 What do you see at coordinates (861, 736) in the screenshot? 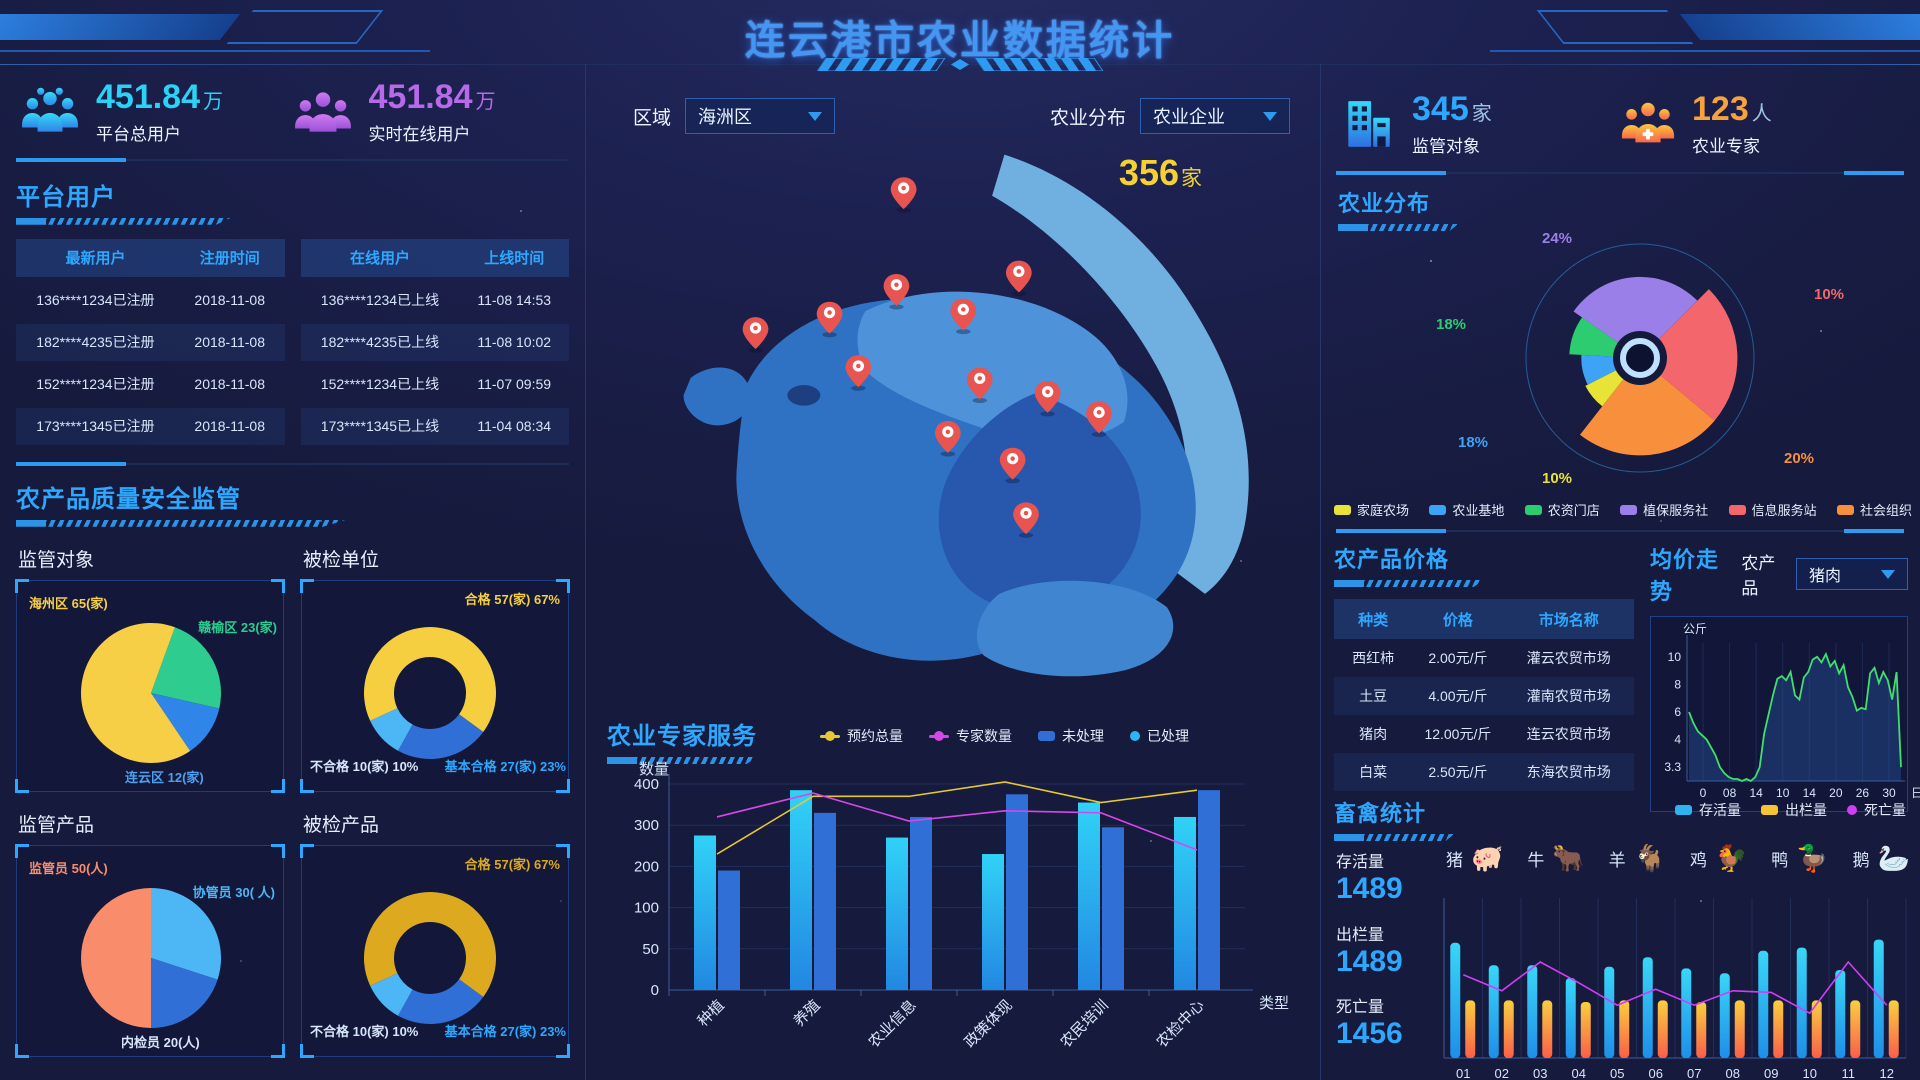
I see `legend-item: 预约总量` at bounding box center [861, 736].